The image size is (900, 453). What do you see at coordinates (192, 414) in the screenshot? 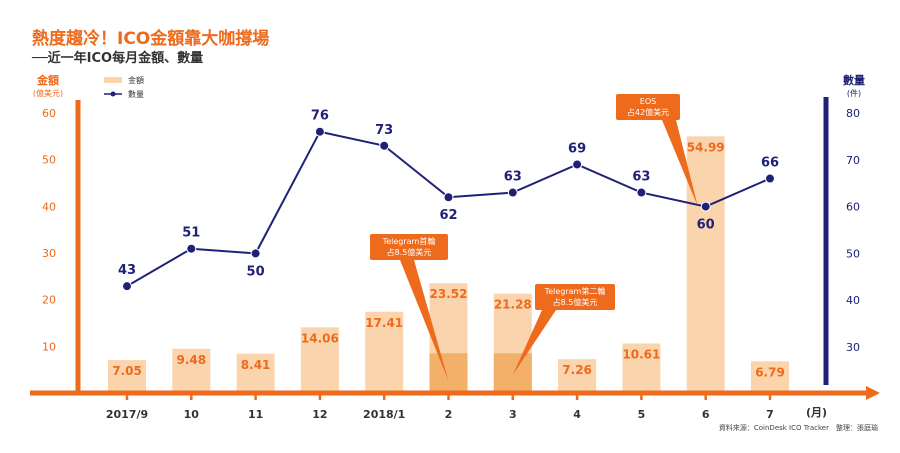
I see `x-tick-label: 10` at bounding box center [192, 414].